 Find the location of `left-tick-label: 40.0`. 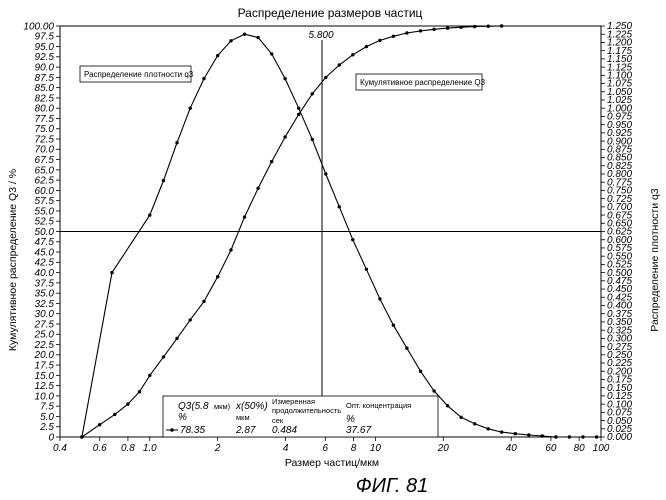

left-tick-label: 40.0 is located at coordinates (45, 273).